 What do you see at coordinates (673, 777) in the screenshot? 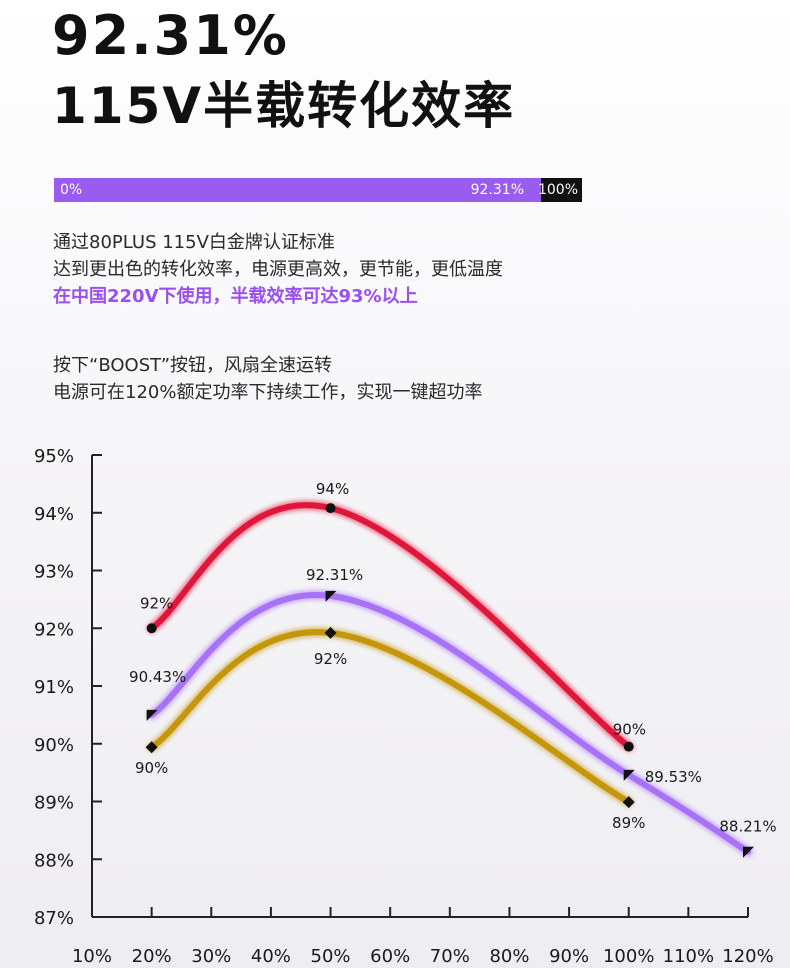
I see `data-label: 89.53%` at bounding box center [673, 777].